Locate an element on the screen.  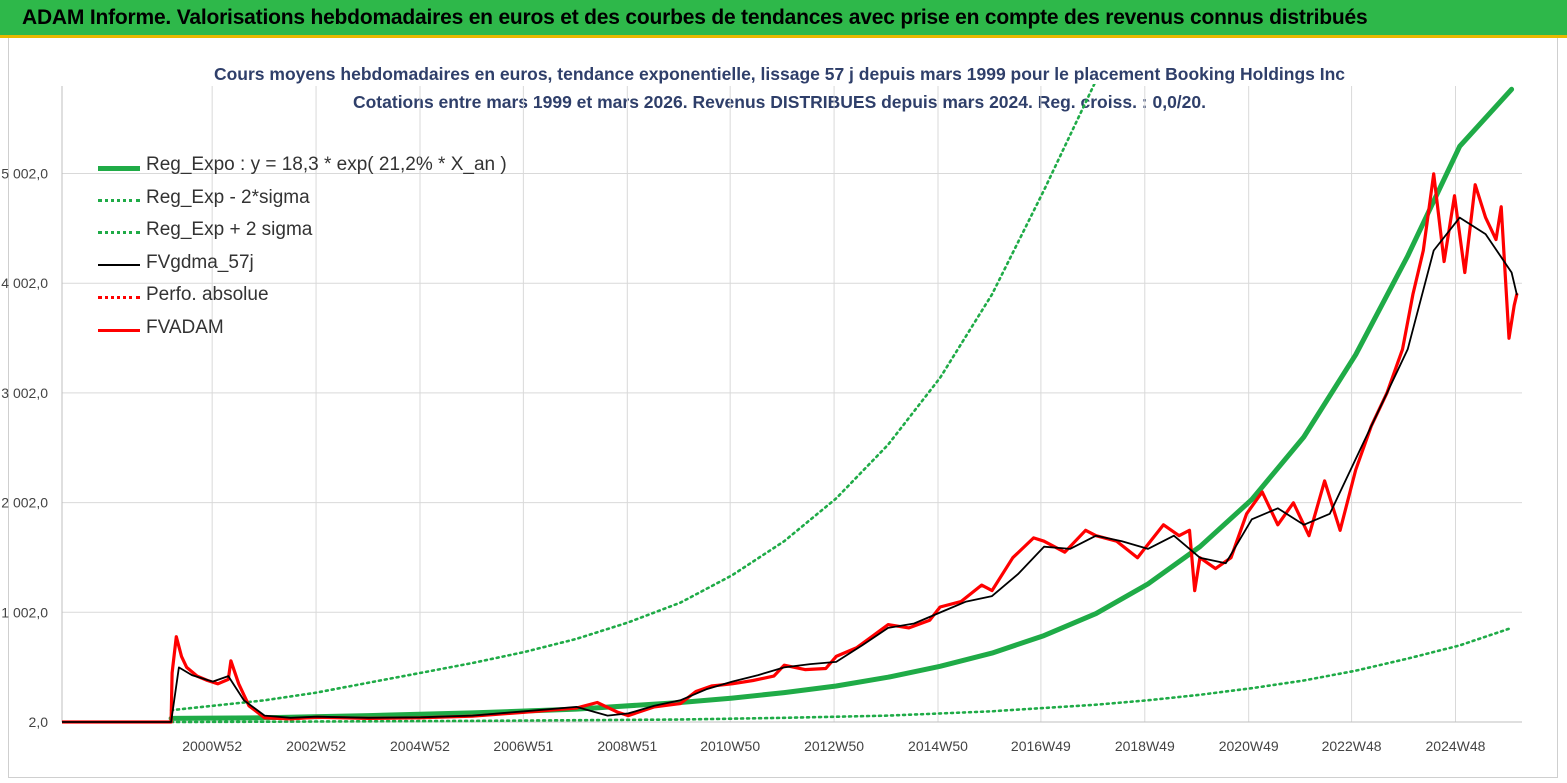
x-tick-label: 2018W49 is located at coordinates (1145, 746).